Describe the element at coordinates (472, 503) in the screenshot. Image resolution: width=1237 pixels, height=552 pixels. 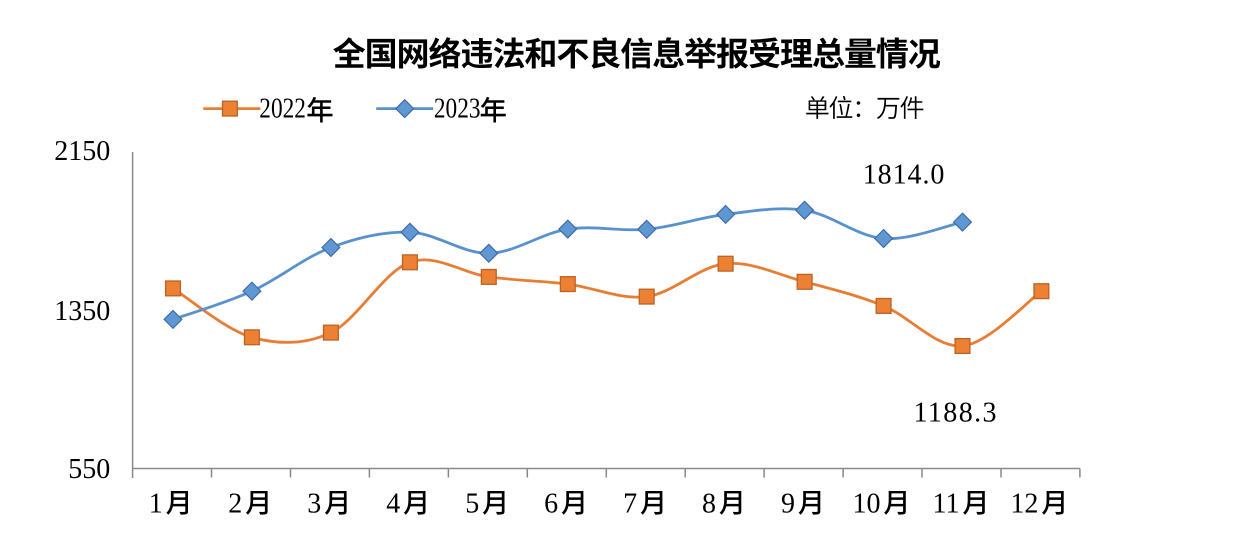
I see `svg-text: 5` at that location.